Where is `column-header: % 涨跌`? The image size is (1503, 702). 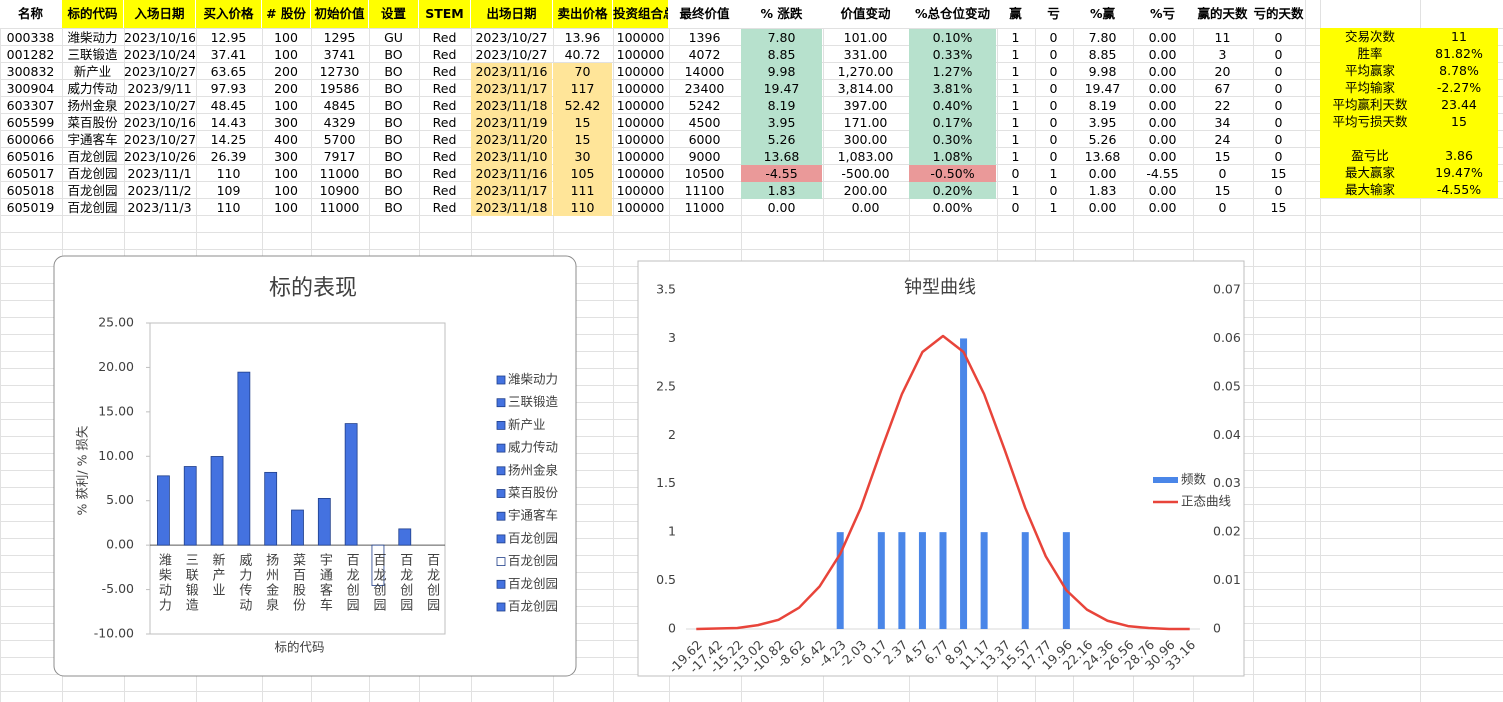 column-header: % 涨跌 is located at coordinates (781, 14).